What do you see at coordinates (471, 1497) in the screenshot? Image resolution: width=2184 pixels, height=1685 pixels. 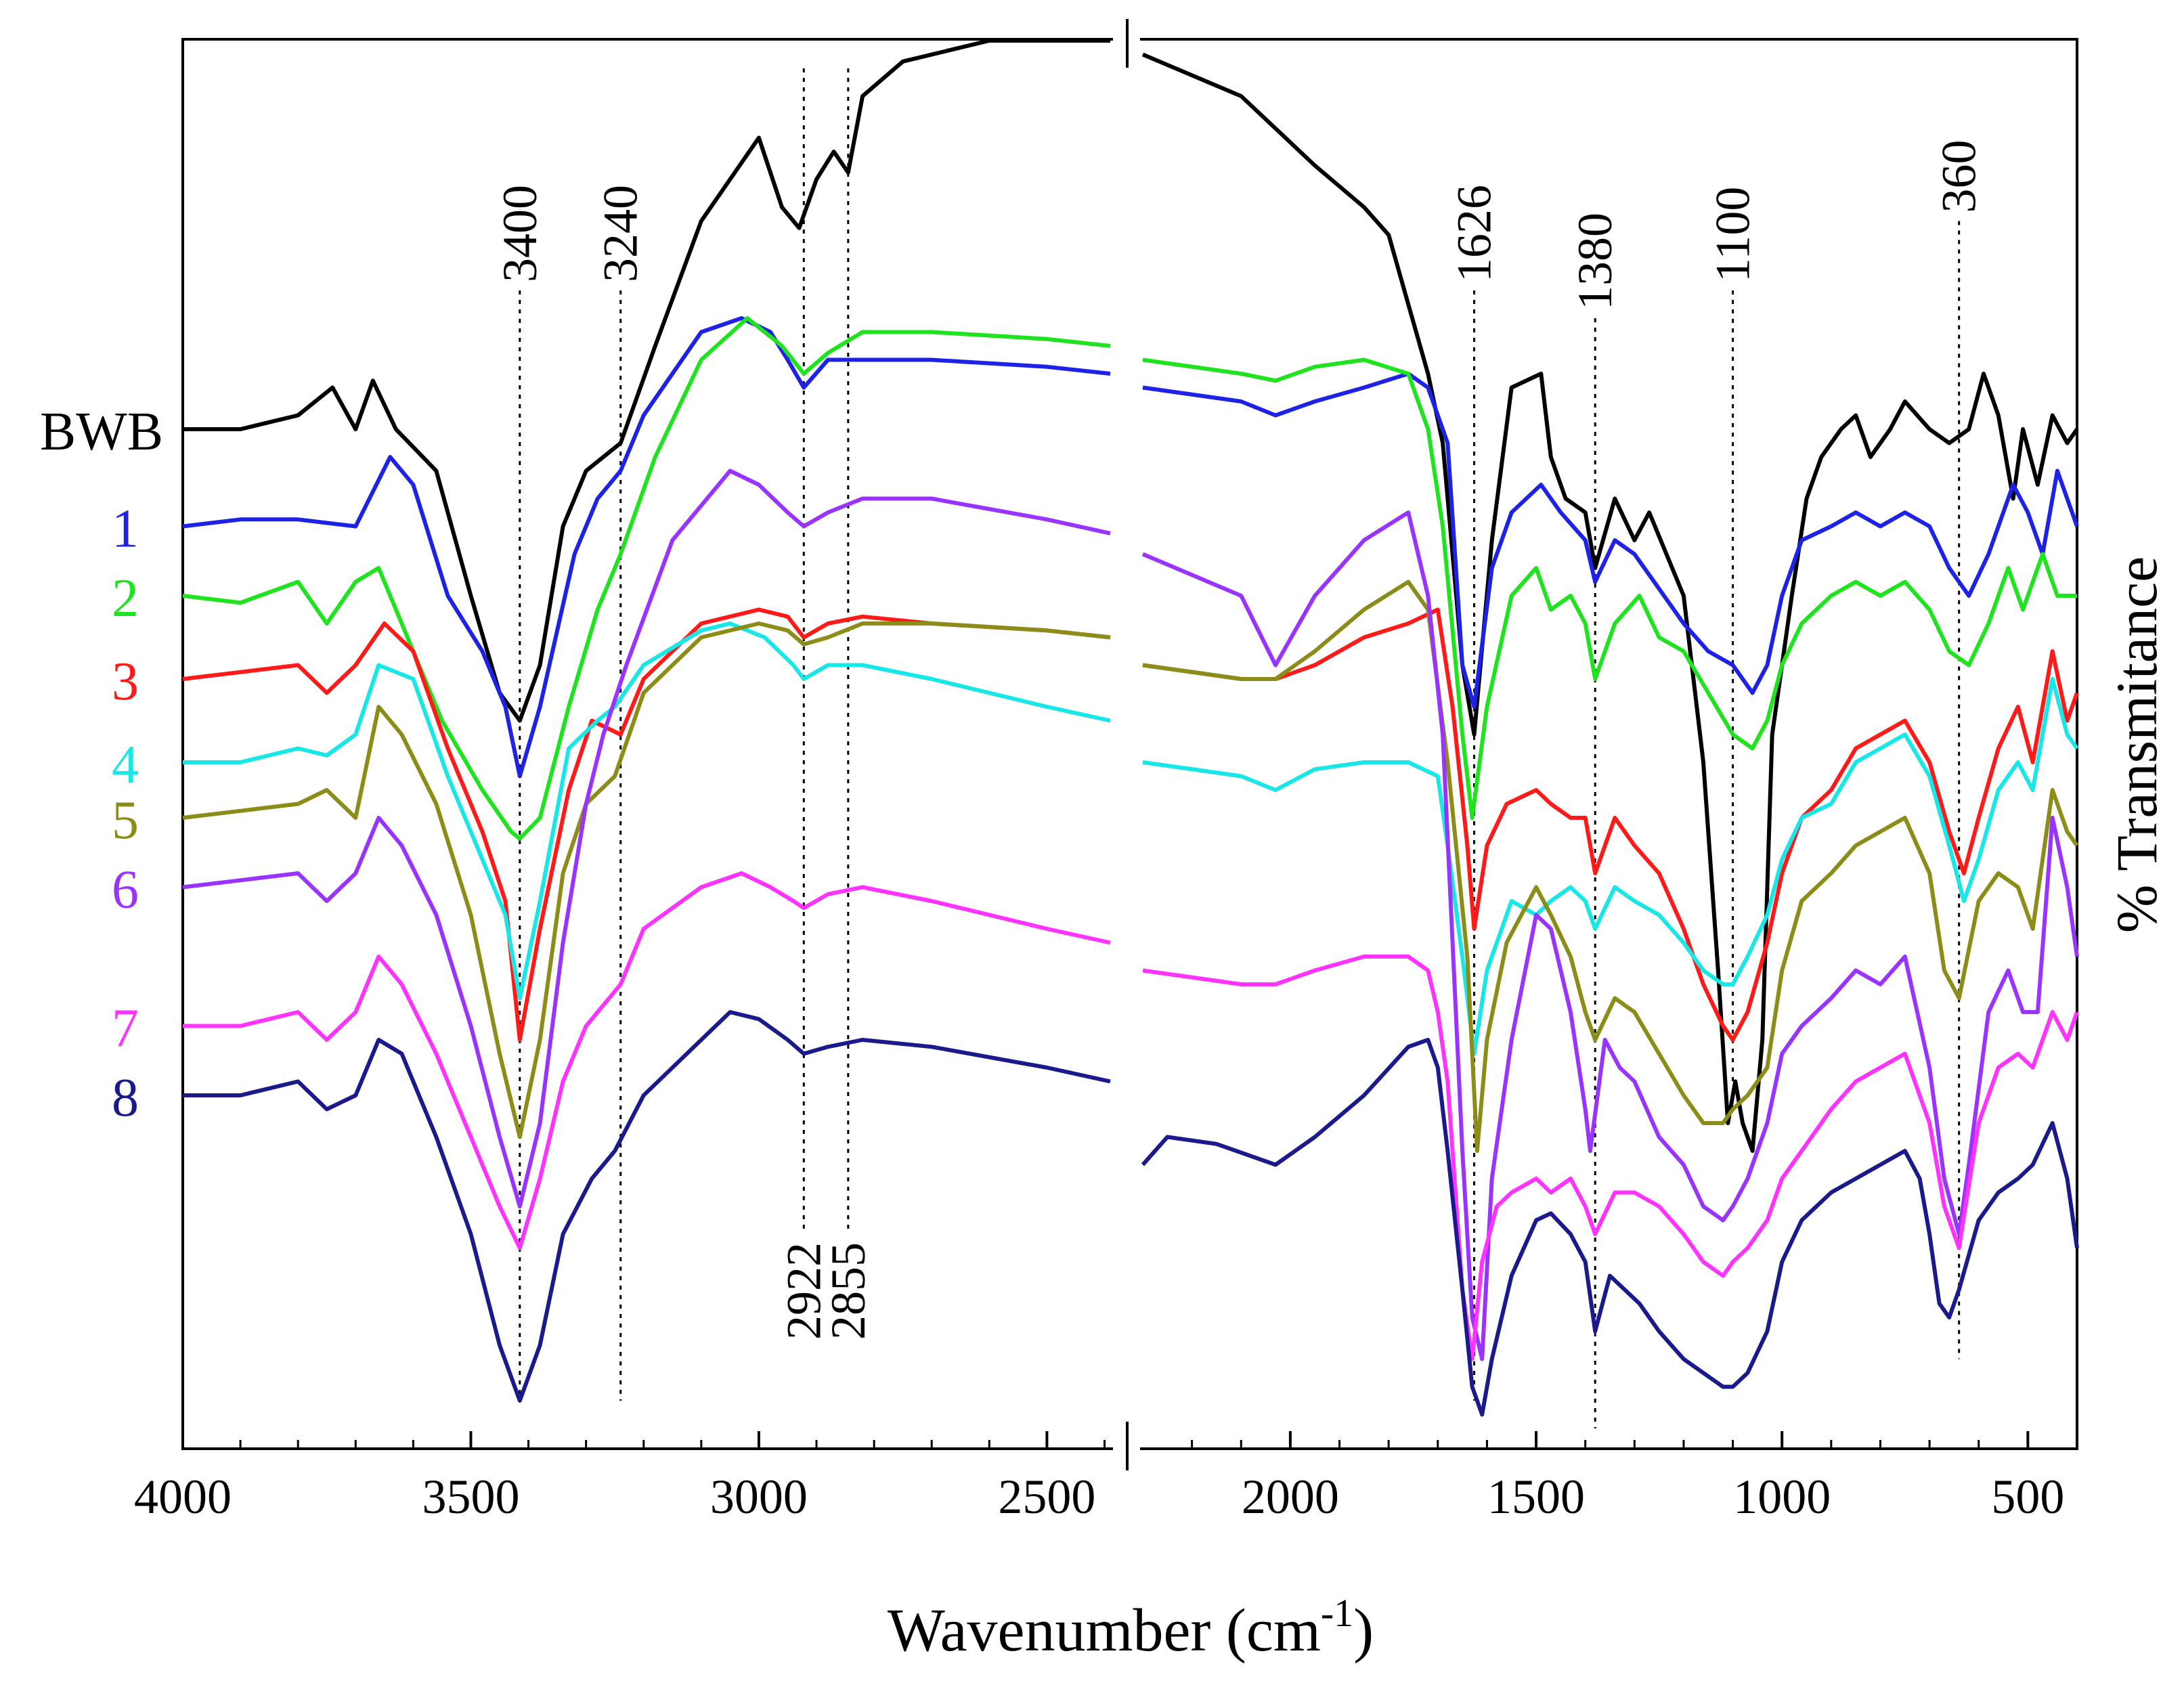 I see `x-tick-label-left: 3500` at bounding box center [471, 1497].